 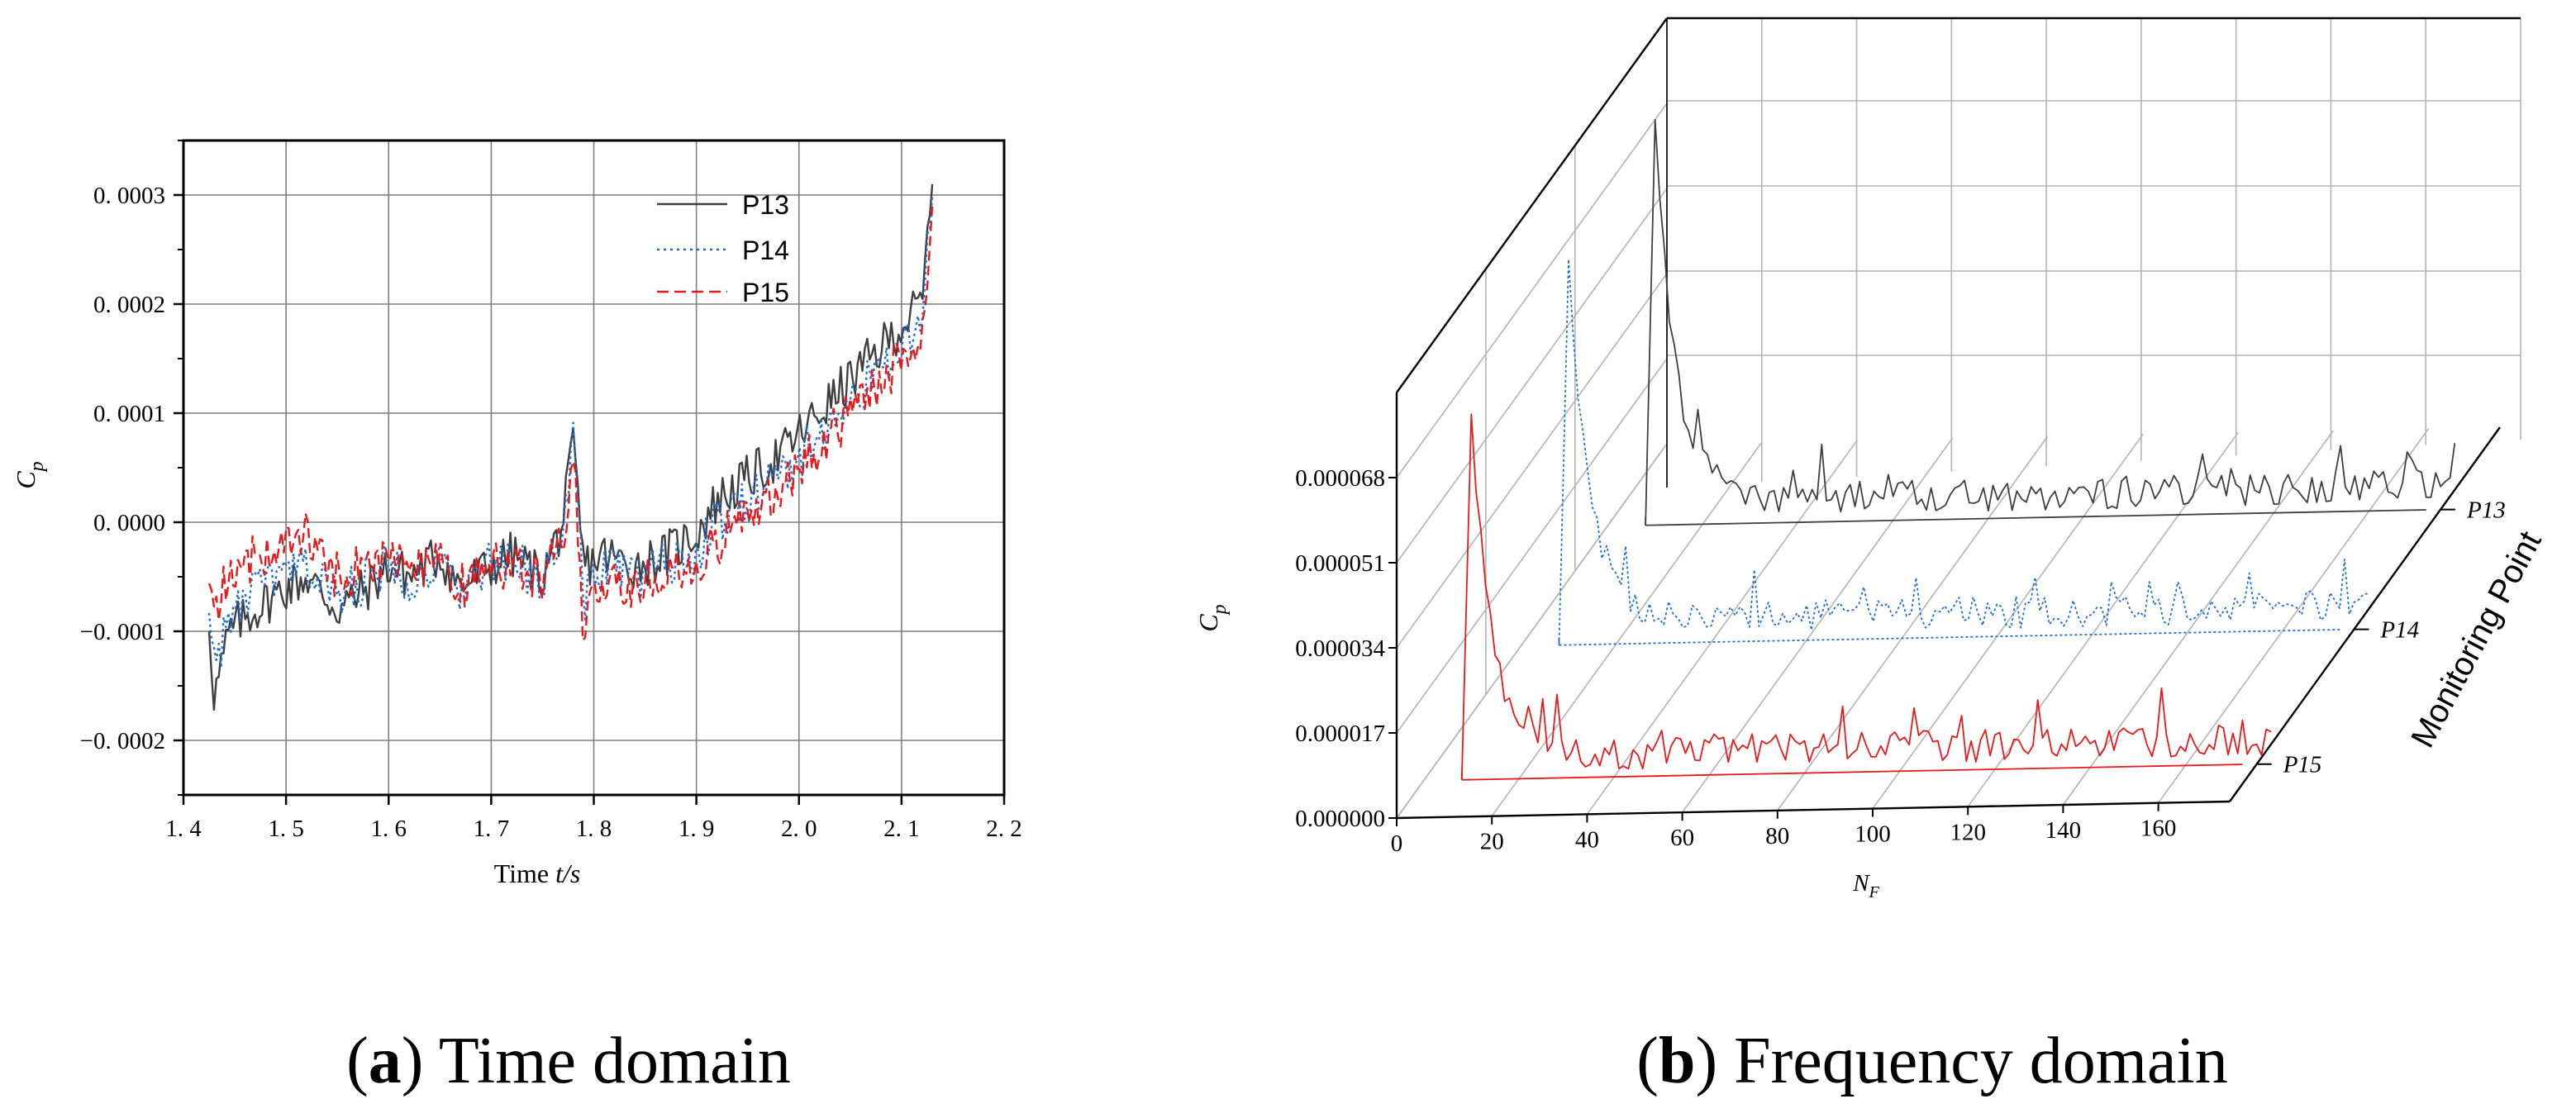 What do you see at coordinates (184, 829) in the screenshot?
I see `x-tick-label: 1. 4` at bounding box center [184, 829].